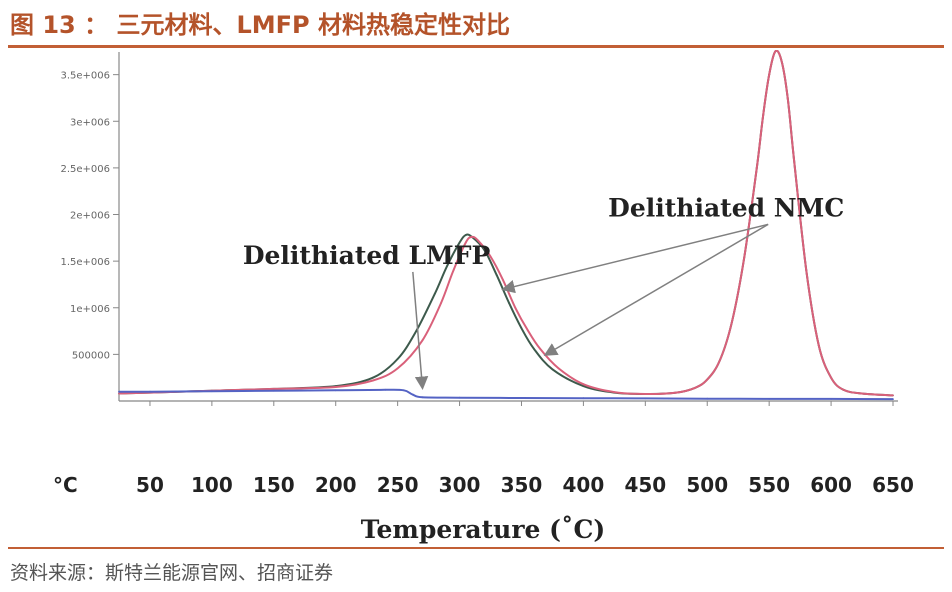 This screenshot has height=592, width=952. What do you see at coordinates (85, 262) in the screenshot?
I see `y-tick-label: 1.5e+006` at bounding box center [85, 262].